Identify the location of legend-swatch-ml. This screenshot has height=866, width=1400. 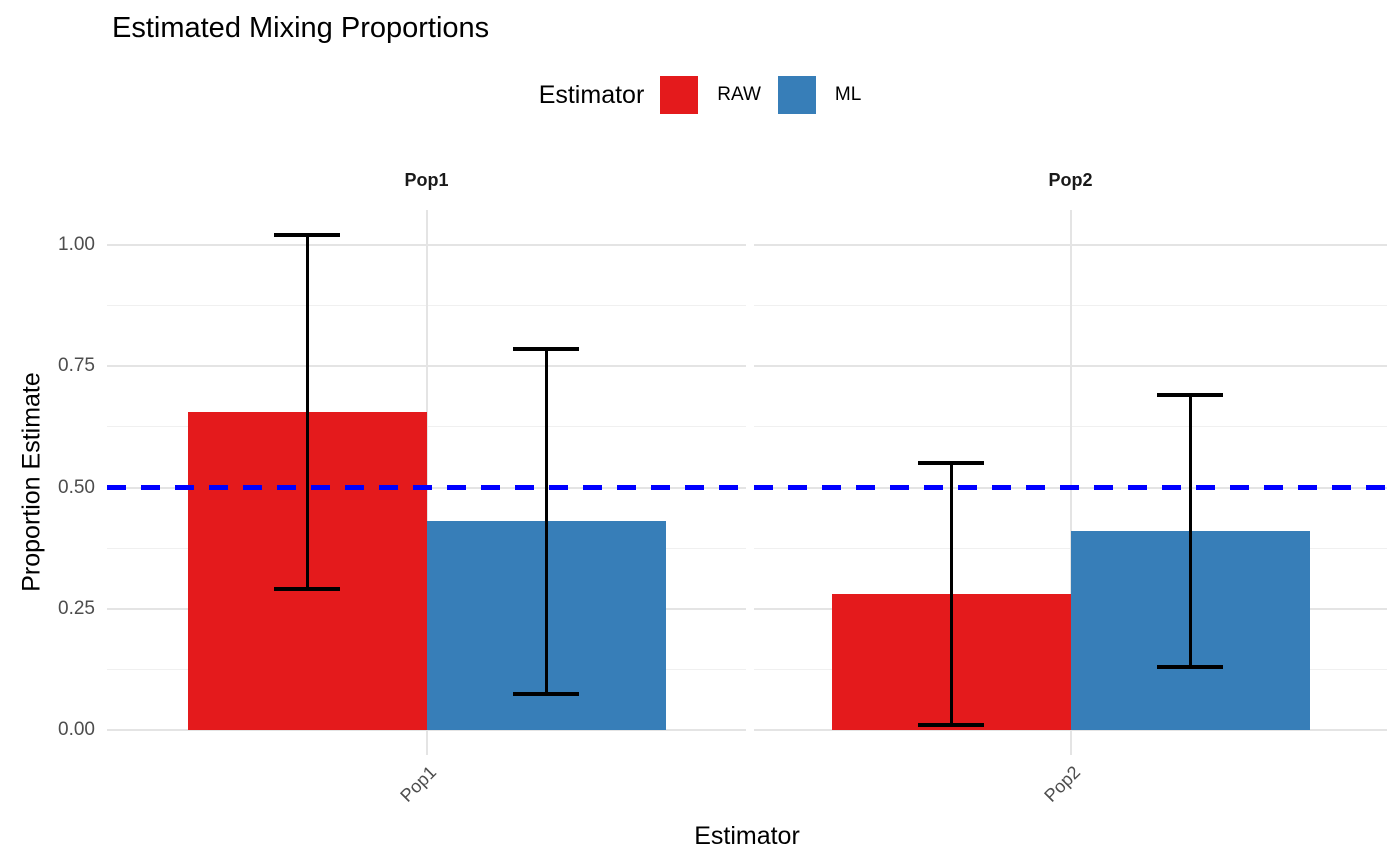
(796, 95).